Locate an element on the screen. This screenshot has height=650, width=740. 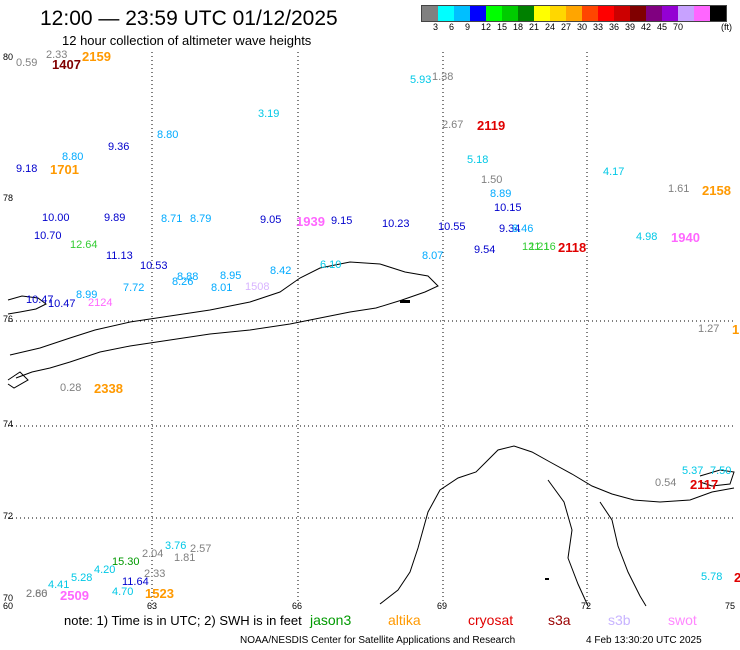
legend-color-bar is located at coordinates (574, 13).